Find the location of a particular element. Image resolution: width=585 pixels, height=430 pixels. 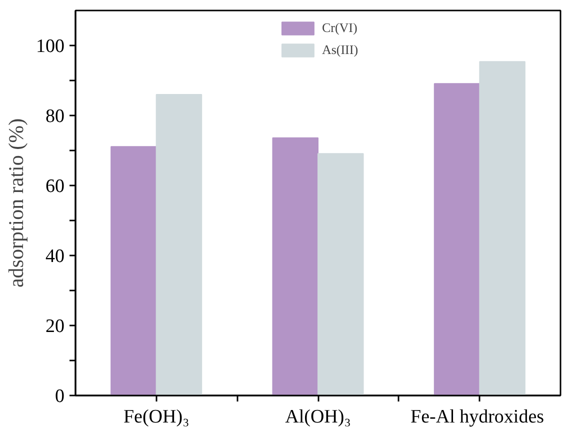

y-tick-label: 40 is located at coordinates (55, 256).